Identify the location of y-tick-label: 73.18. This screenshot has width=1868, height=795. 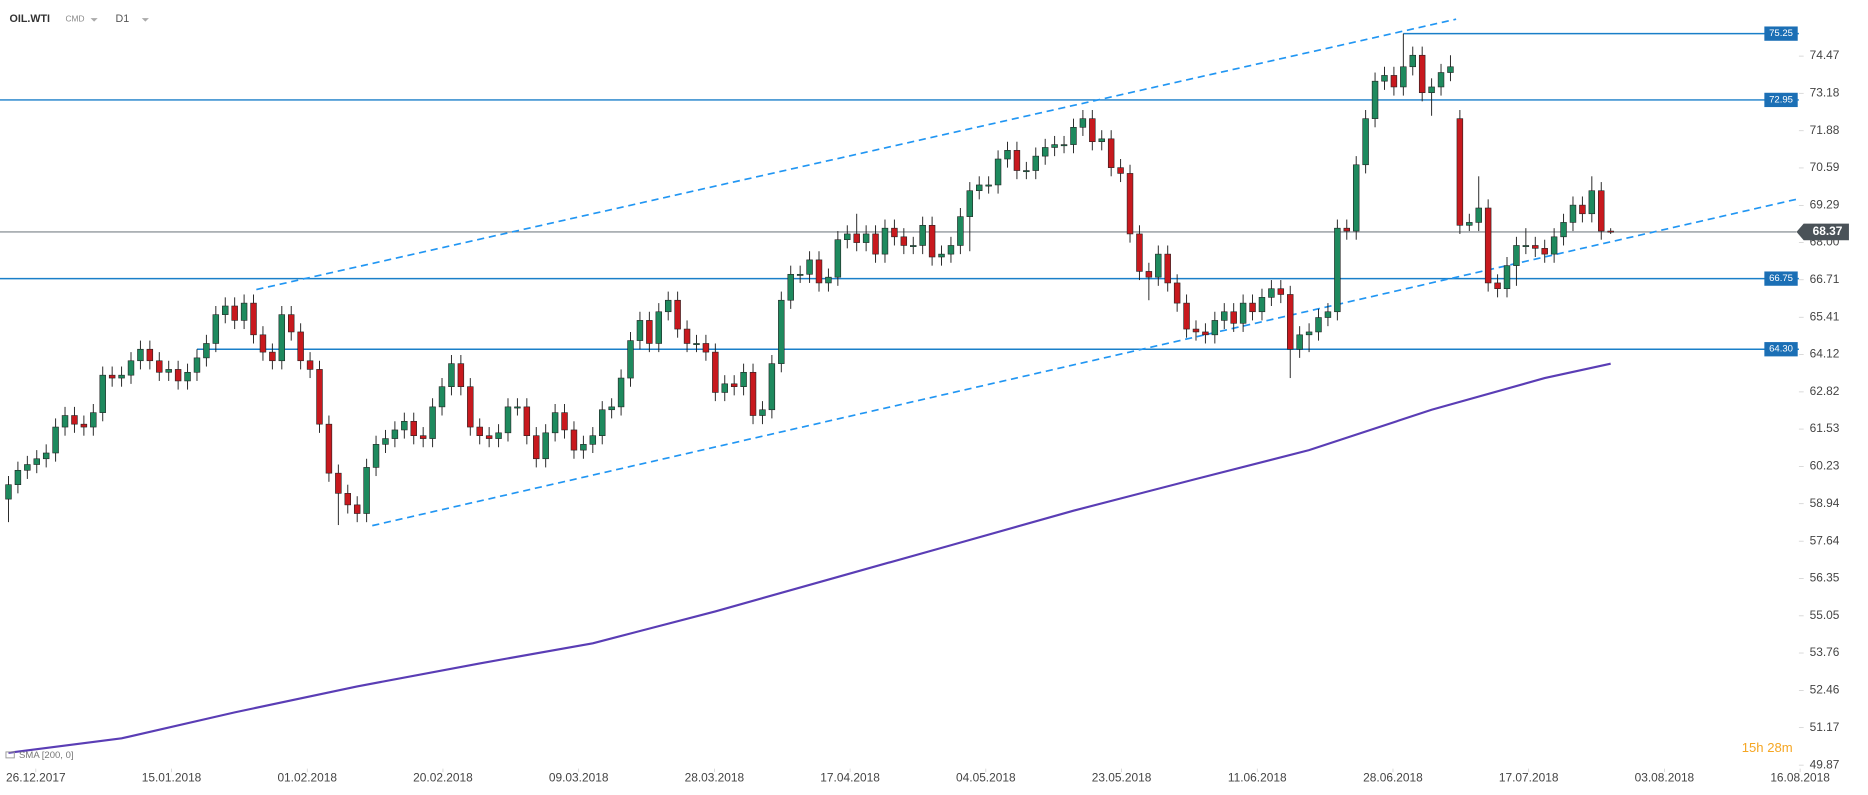
(1825, 92).